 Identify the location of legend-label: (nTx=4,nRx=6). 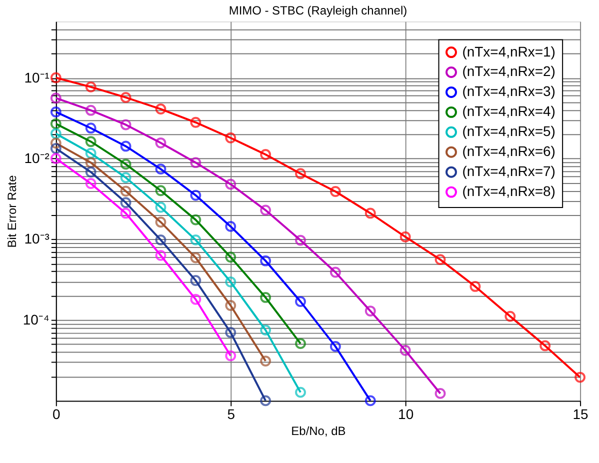
(509, 151).